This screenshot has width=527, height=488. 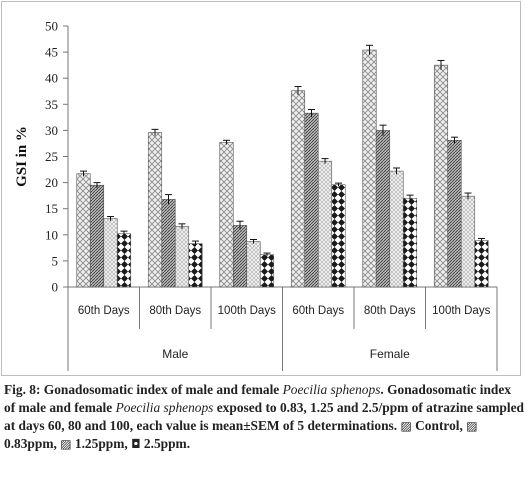 I want to click on y-tick-label: 25, so click(x=51, y=156).